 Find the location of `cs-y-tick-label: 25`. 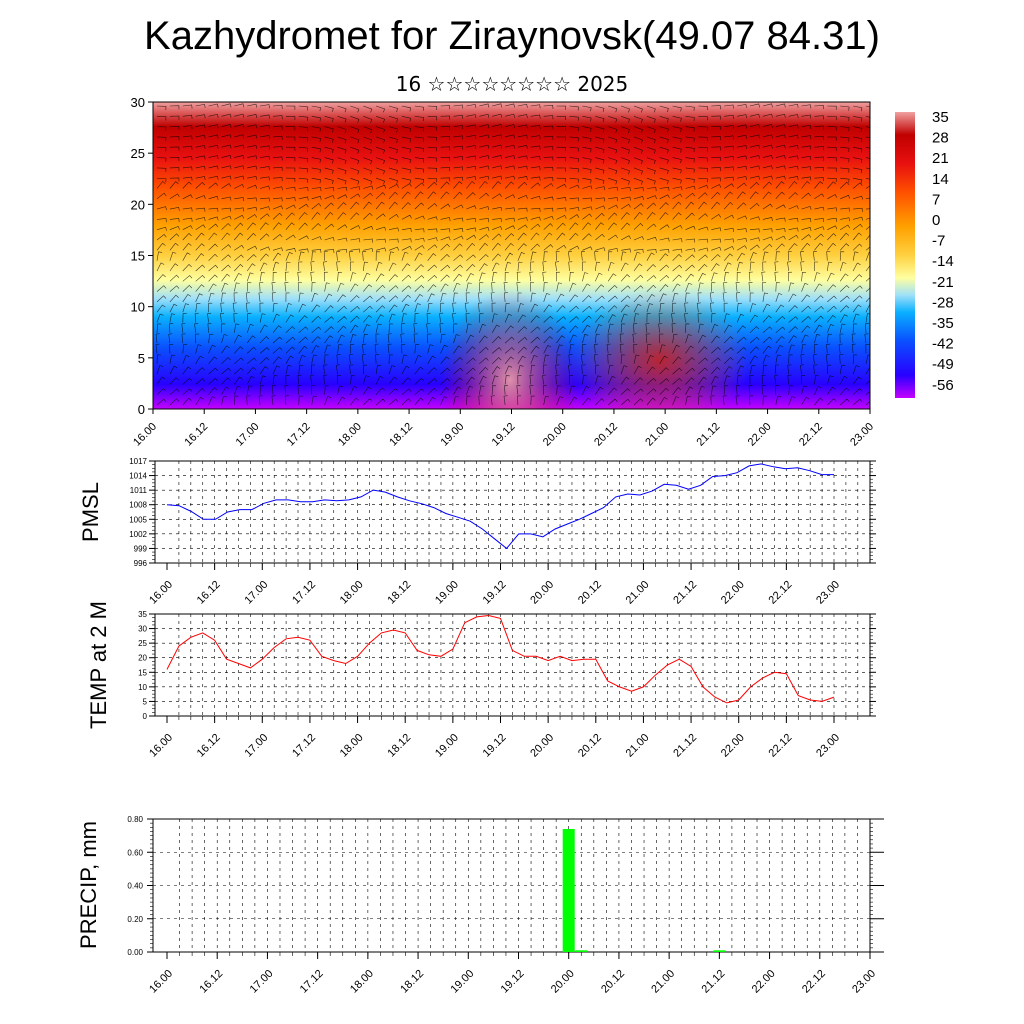

cs-y-tick-label: 25 is located at coordinates (138, 153).